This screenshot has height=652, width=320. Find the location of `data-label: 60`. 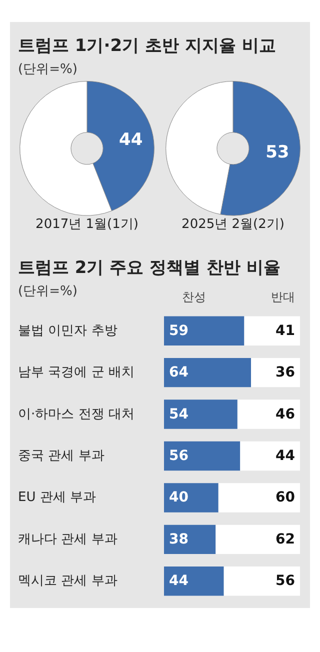

data-label: 60 is located at coordinates (286, 498).